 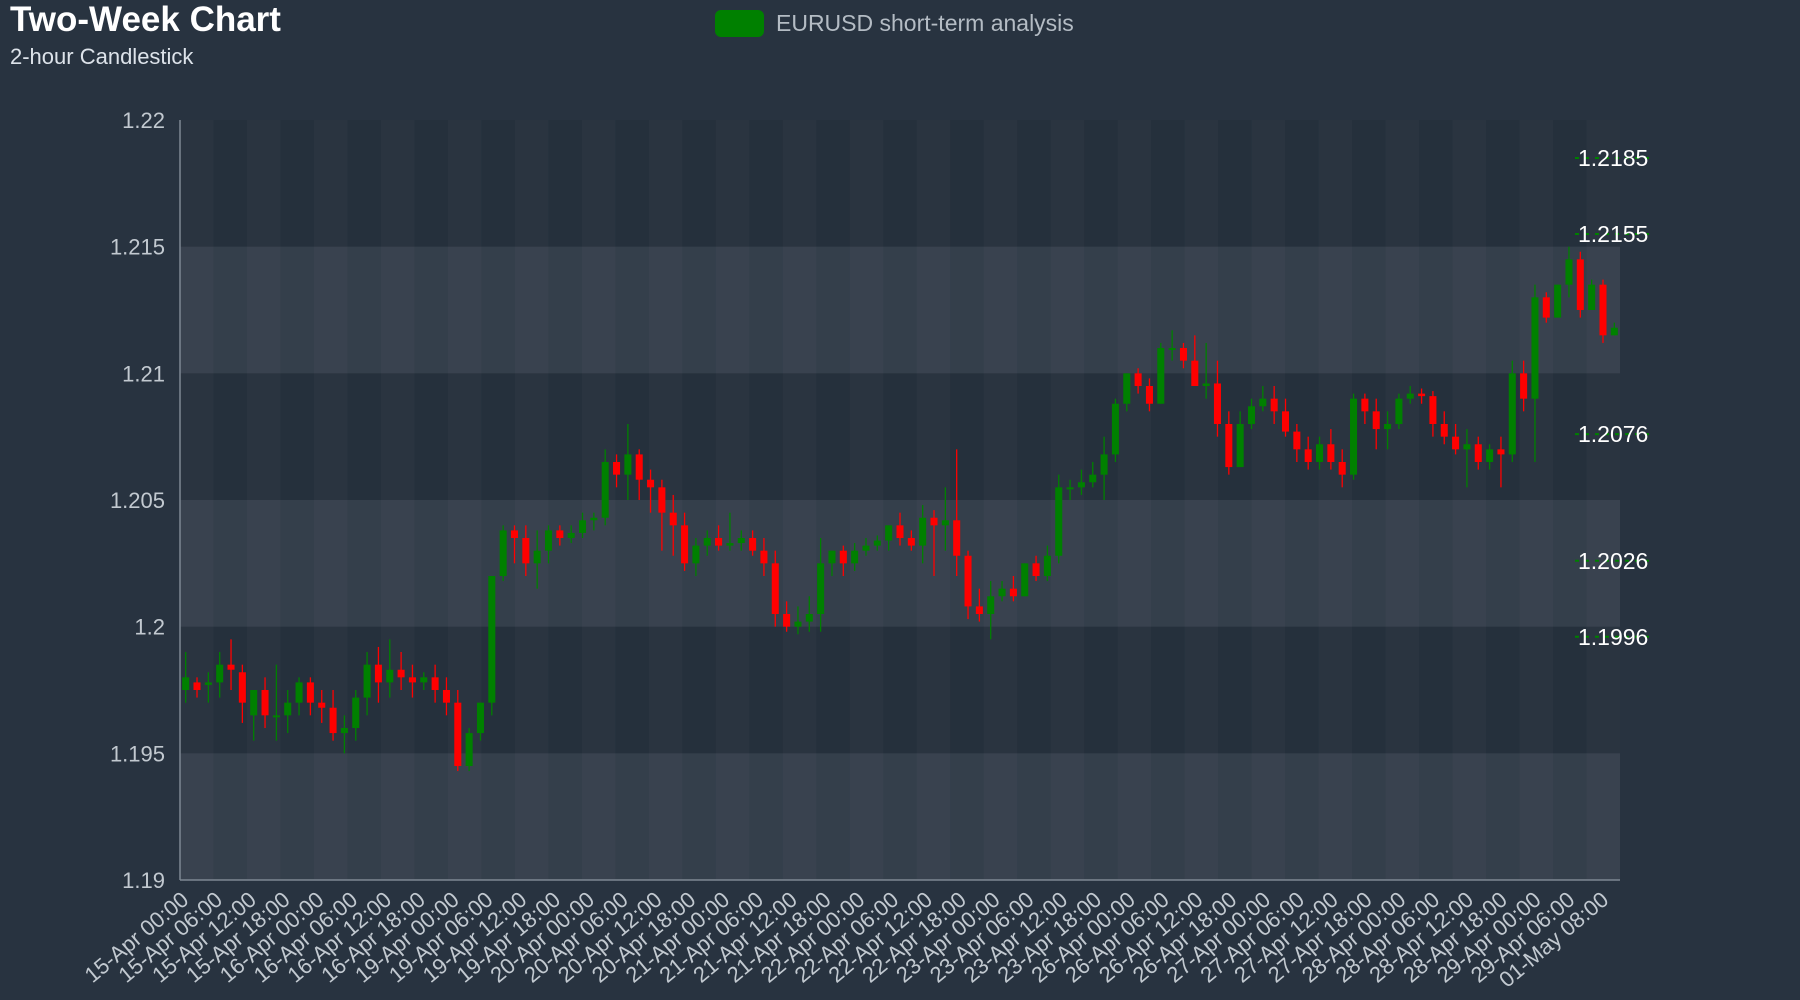 What do you see at coordinates (894, 23) in the screenshot?
I see `chart-legend: EURUSD short-term analysis` at bounding box center [894, 23].